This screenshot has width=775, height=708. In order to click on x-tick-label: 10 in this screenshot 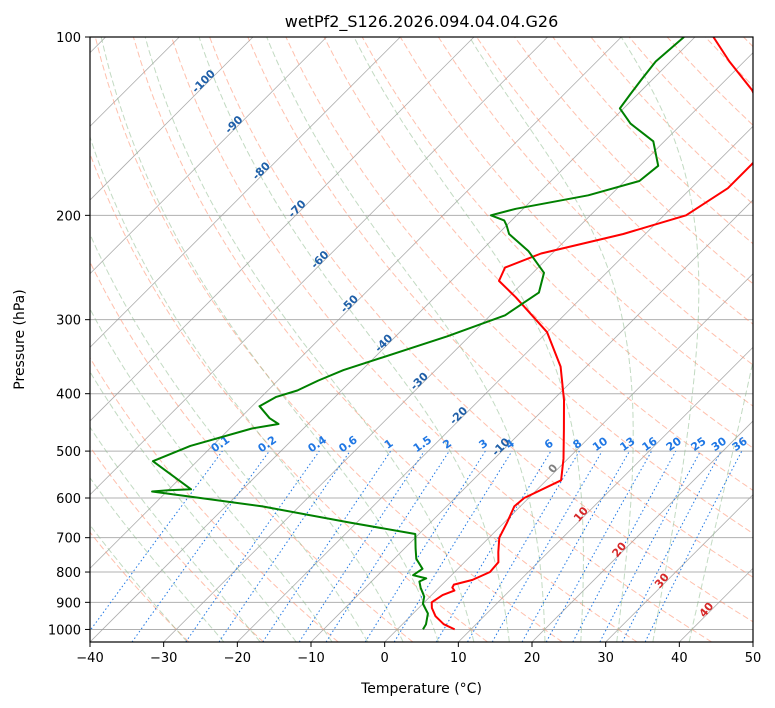, I will do `click(458, 658)`.